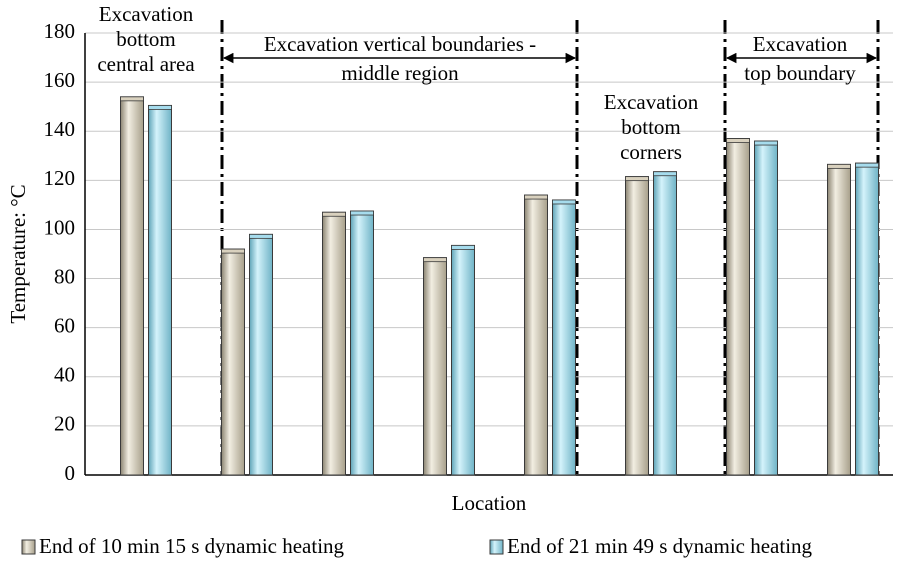 The height and width of the screenshot is (562, 898). Describe the element at coordinates (651, 152) in the screenshot. I see `annotation: corners` at that location.